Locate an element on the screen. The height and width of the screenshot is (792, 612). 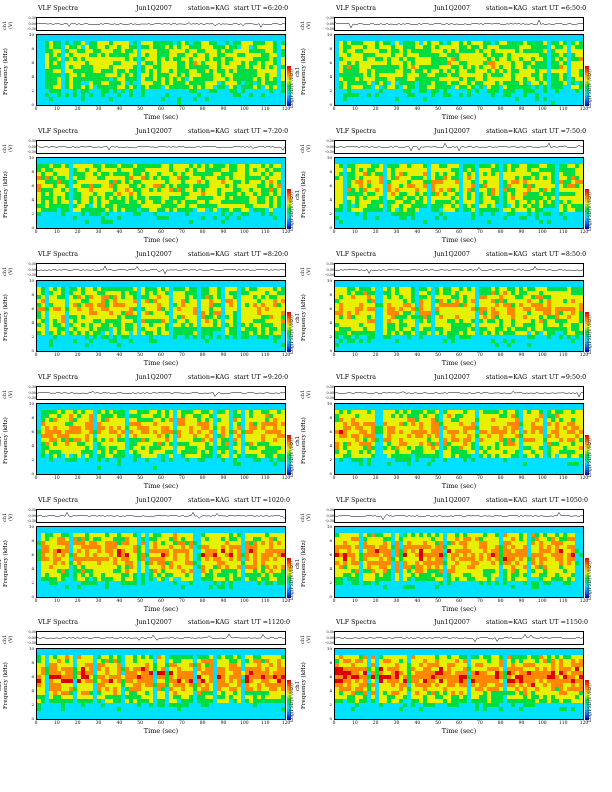
spectrogram-plot is located at coordinates (161, 316).